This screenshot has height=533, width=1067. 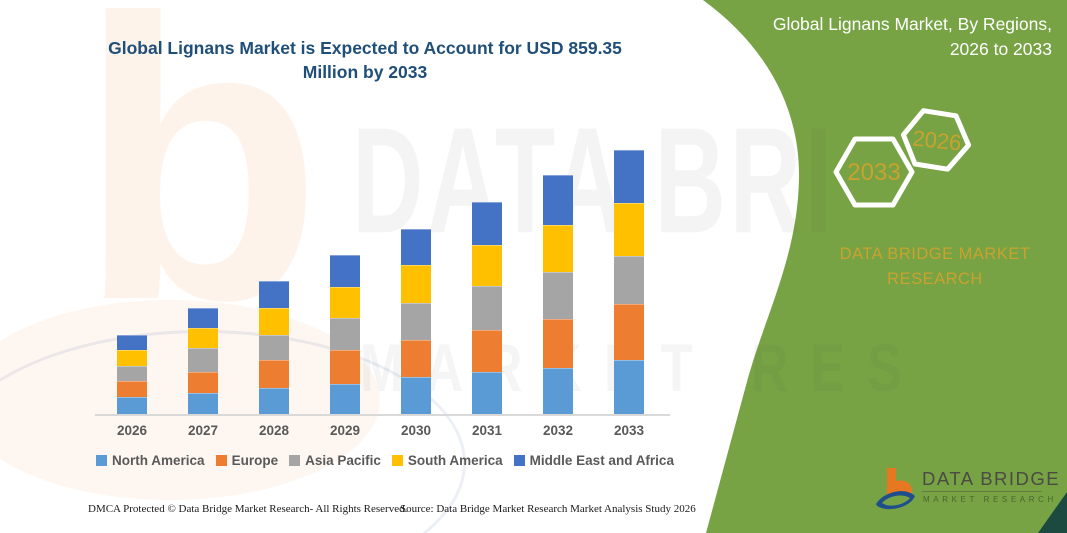 I want to click on bar-2028, so click(x=274, y=347).